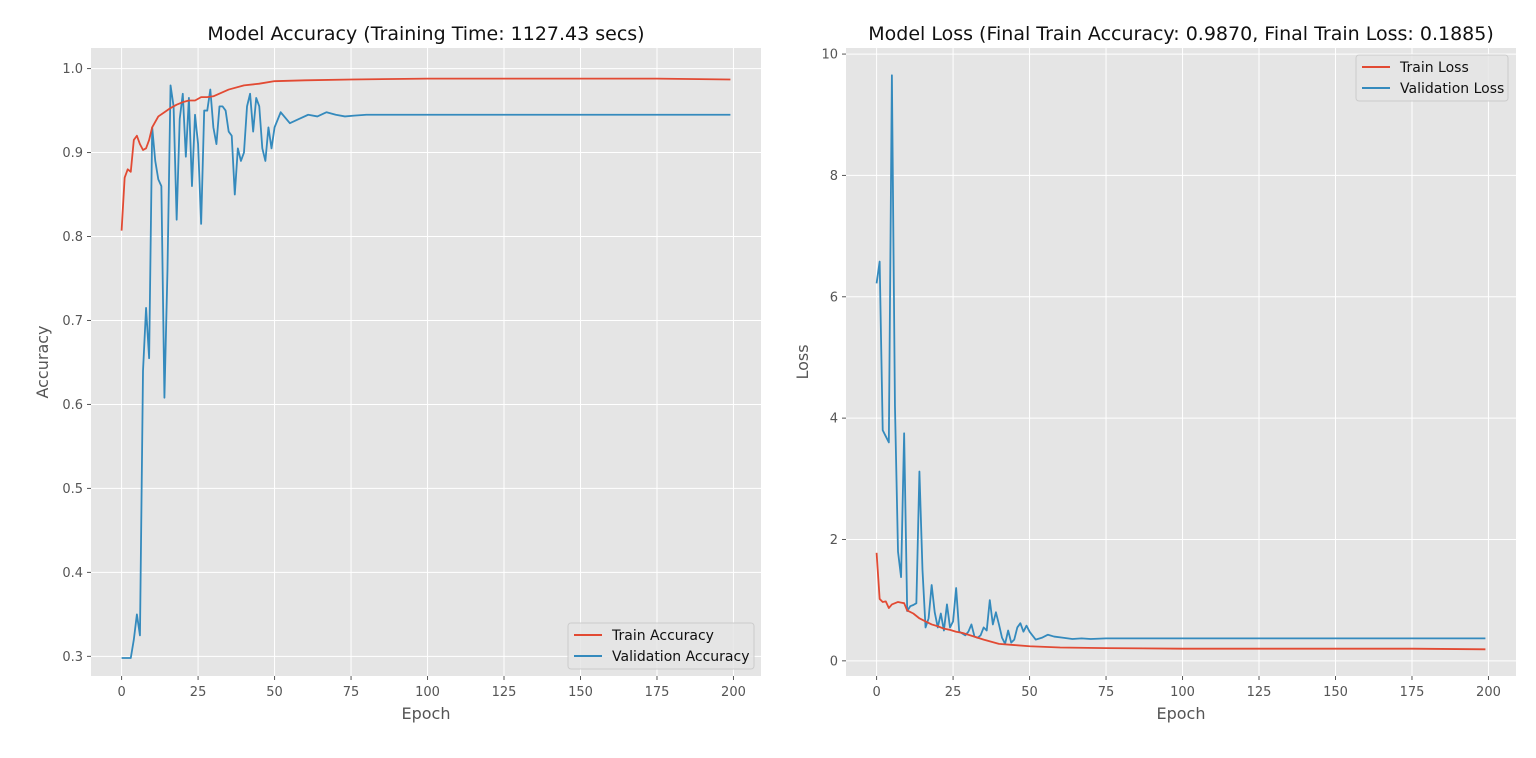  I want to click on legend-label-train-accuracy: Train Accuracy, so click(662, 636).